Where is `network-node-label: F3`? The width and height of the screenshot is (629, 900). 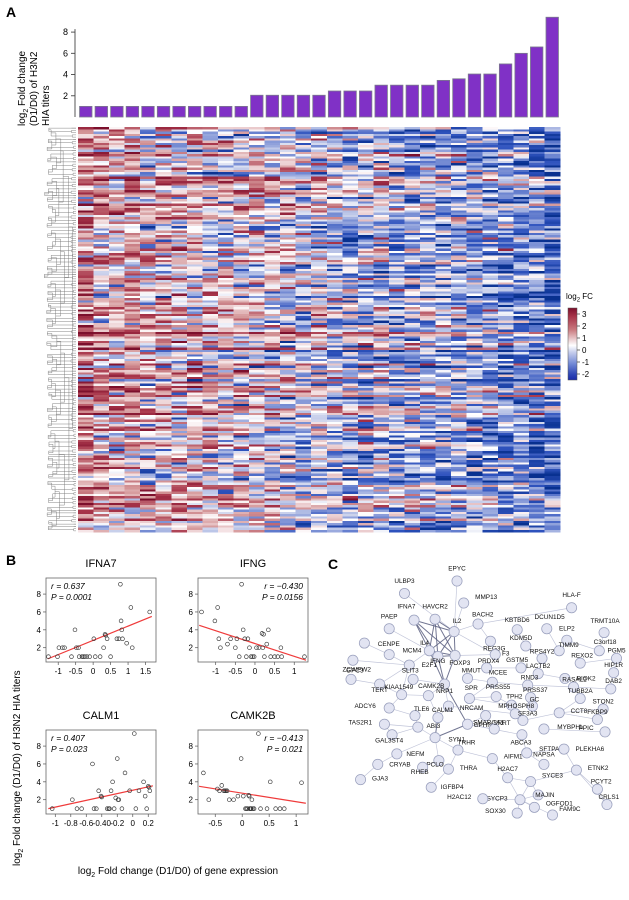 network-node-label: F3 is located at coordinates (506, 654).